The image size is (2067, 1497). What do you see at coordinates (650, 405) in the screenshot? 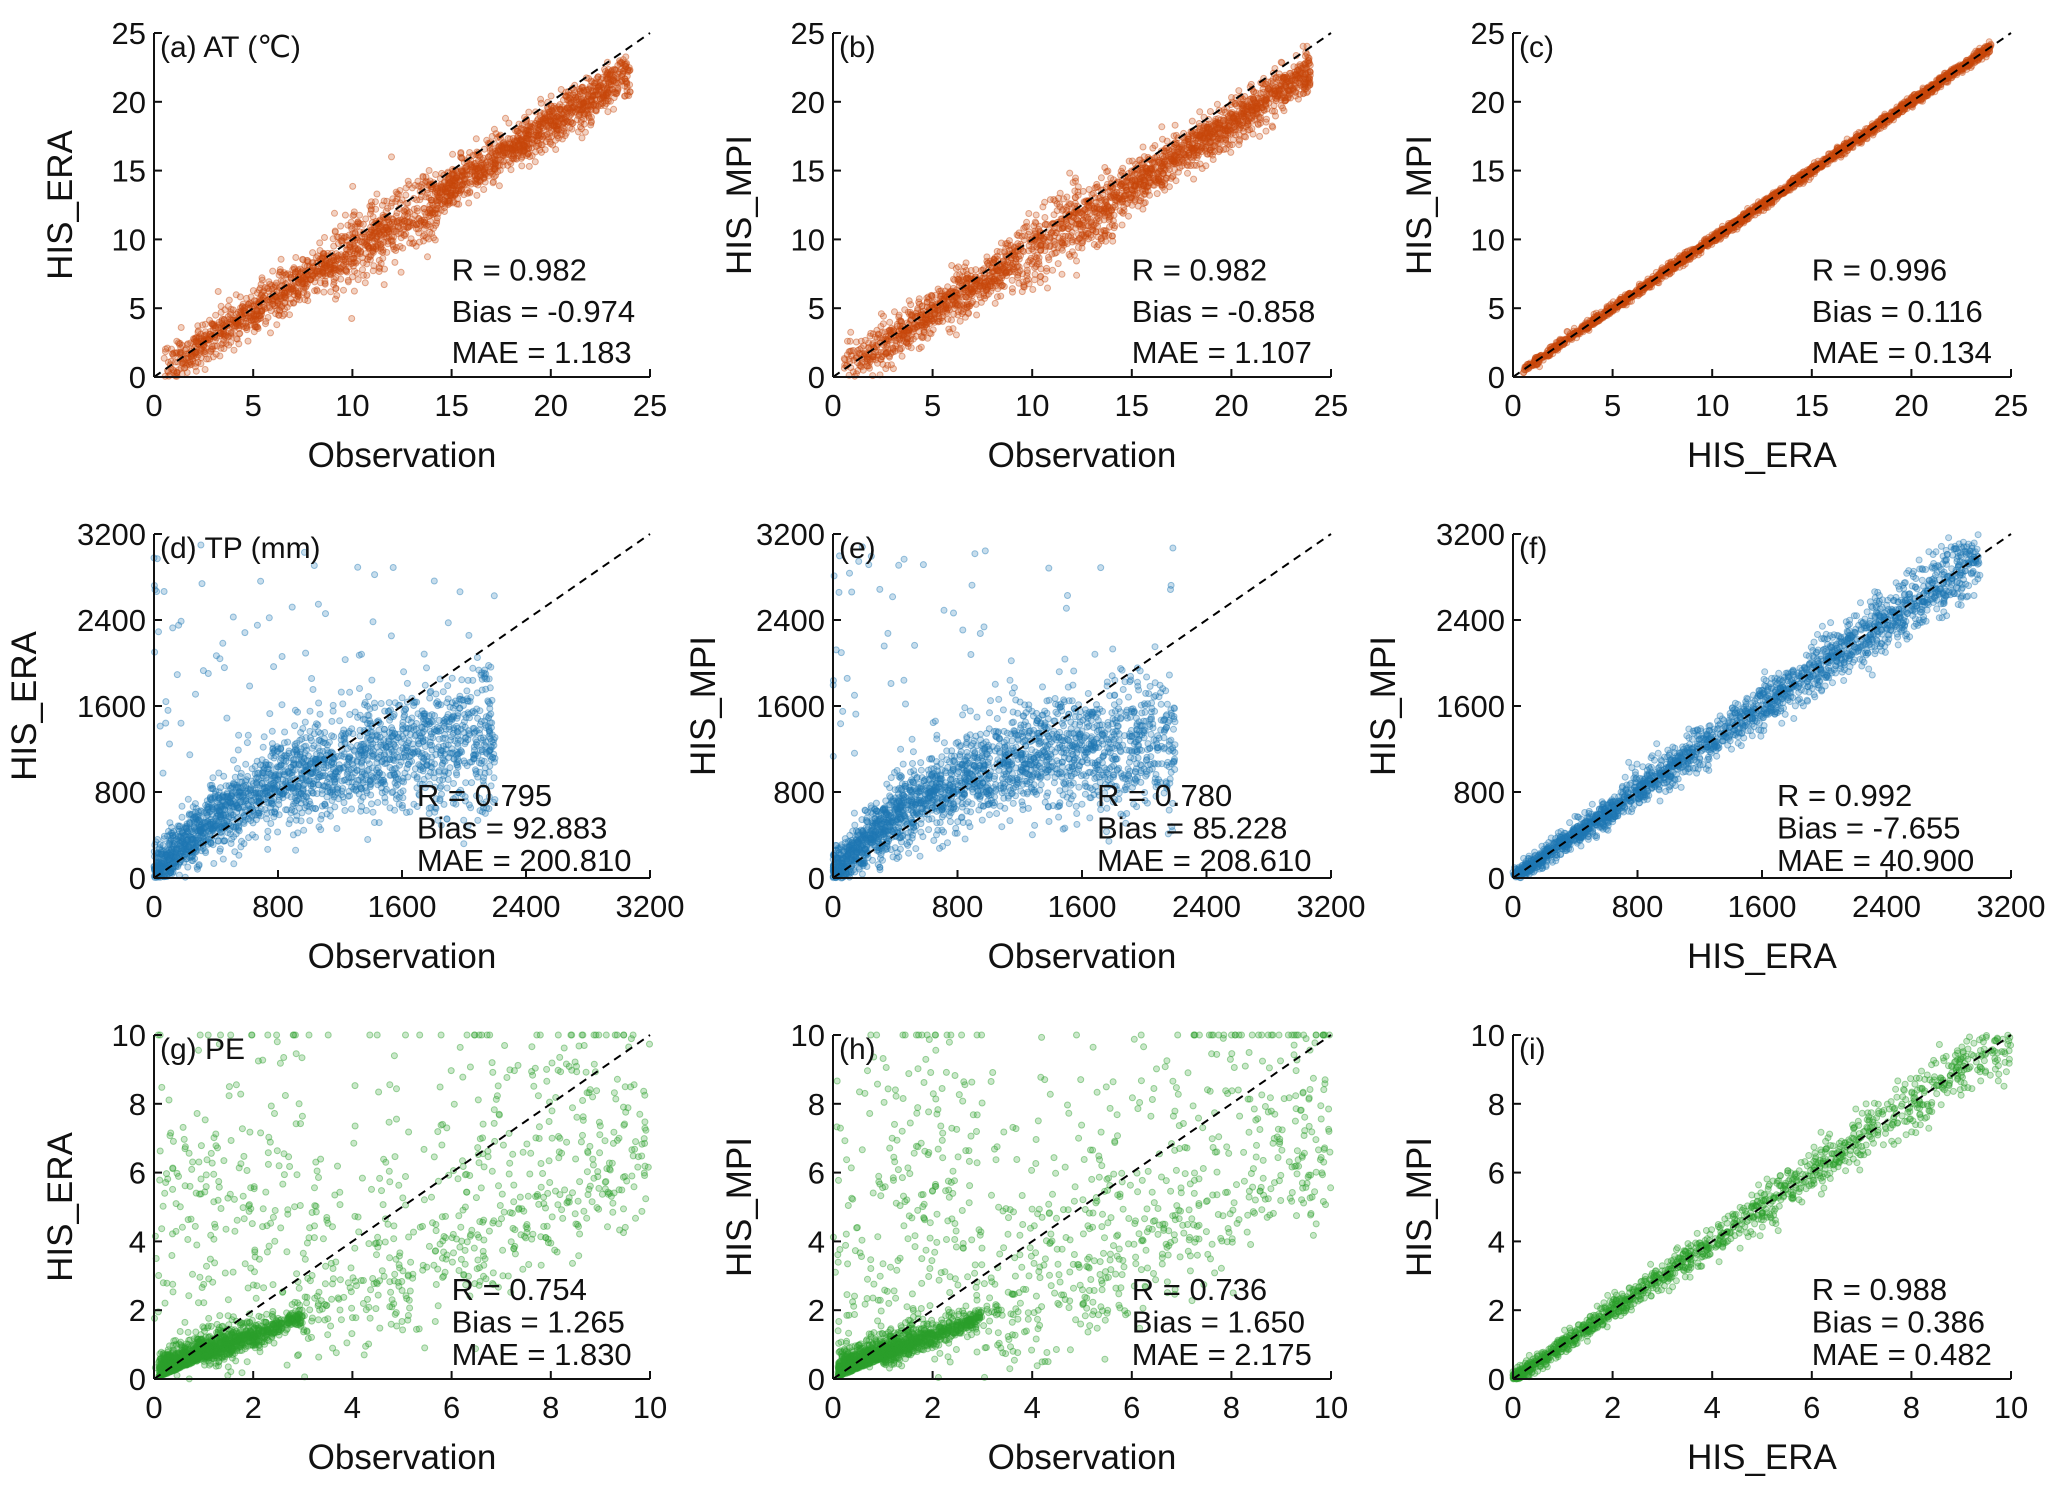
I see `x-tick-label: 25` at bounding box center [650, 405].